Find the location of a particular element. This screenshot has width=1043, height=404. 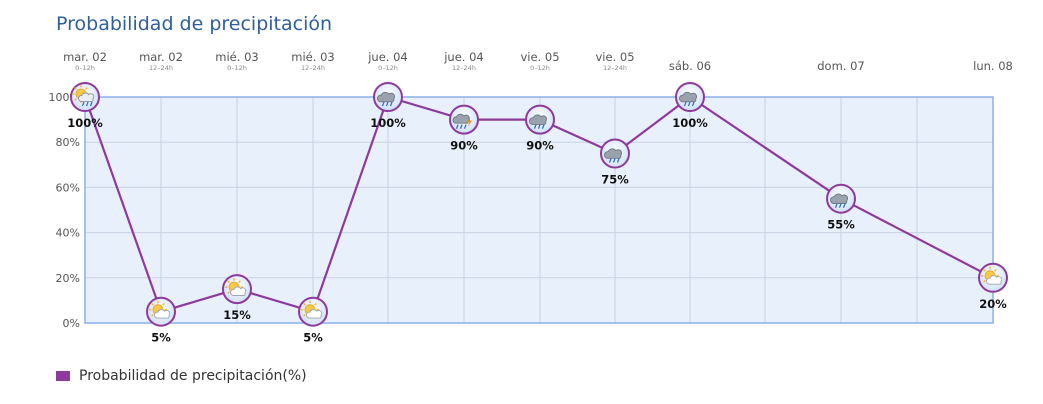

sun-cloud-rain-icon is located at coordinates (85, 97).